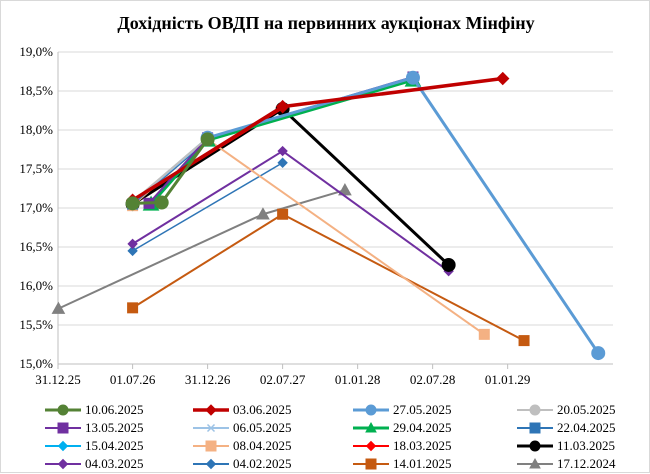 Image resolution: width=650 pixels, height=474 pixels. What do you see at coordinates (262, 463) in the screenshot?
I see `legend-label: 04.02.2025` at bounding box center [262, 463].